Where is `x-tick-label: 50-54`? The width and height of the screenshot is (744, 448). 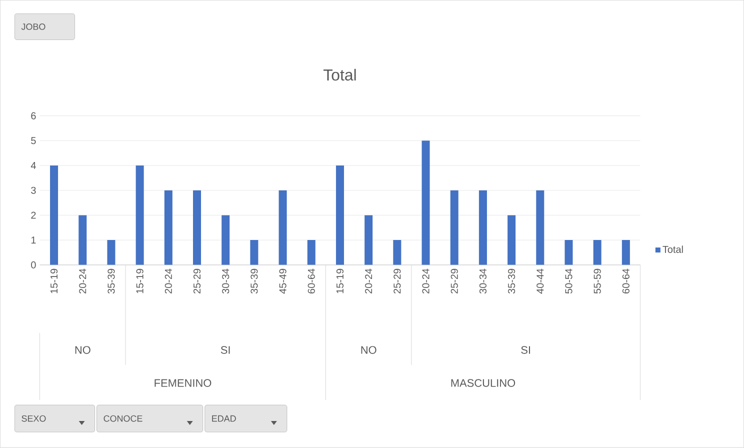
x-tick-label: 50-54 is located at coordinates (568, 281).